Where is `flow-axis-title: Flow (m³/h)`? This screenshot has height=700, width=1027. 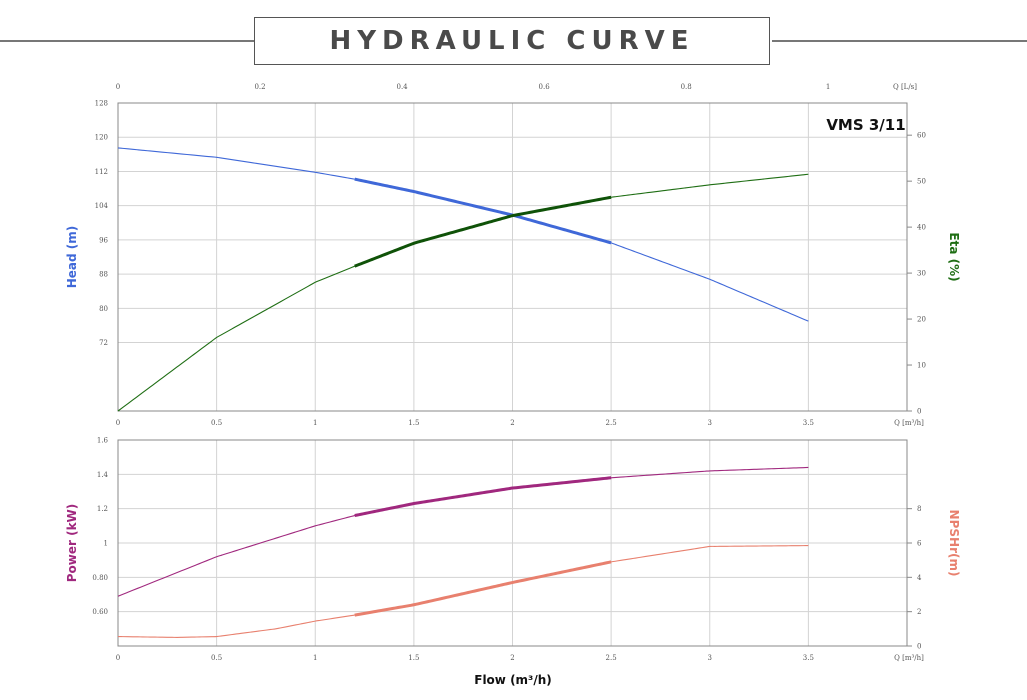
flow-axis-title: Flow (m³/h) is located at coordinates (512, 680).